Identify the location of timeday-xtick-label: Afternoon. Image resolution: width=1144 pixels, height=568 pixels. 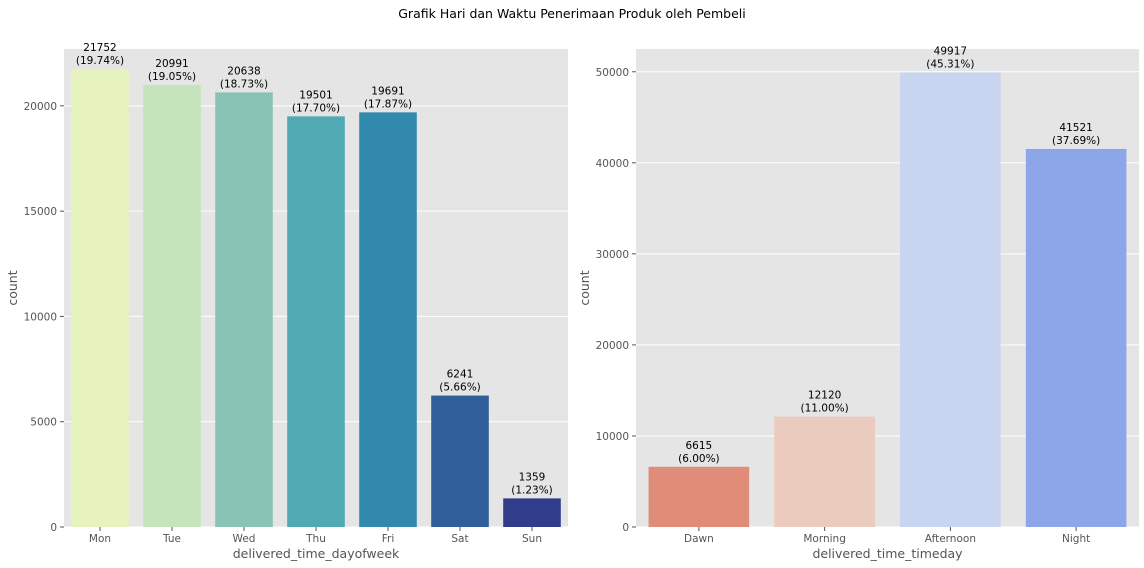
(950, 539).